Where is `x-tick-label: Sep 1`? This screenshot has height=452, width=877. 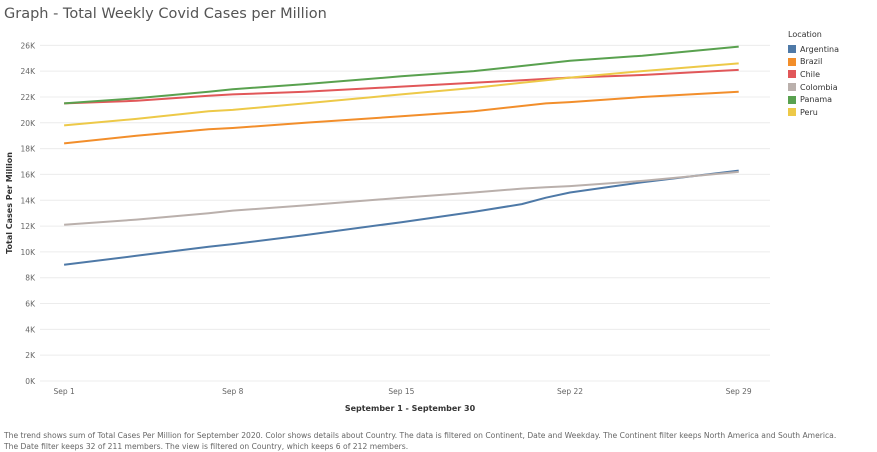
x-tick-label: Sep 1 is located at coordinates (64, 391).